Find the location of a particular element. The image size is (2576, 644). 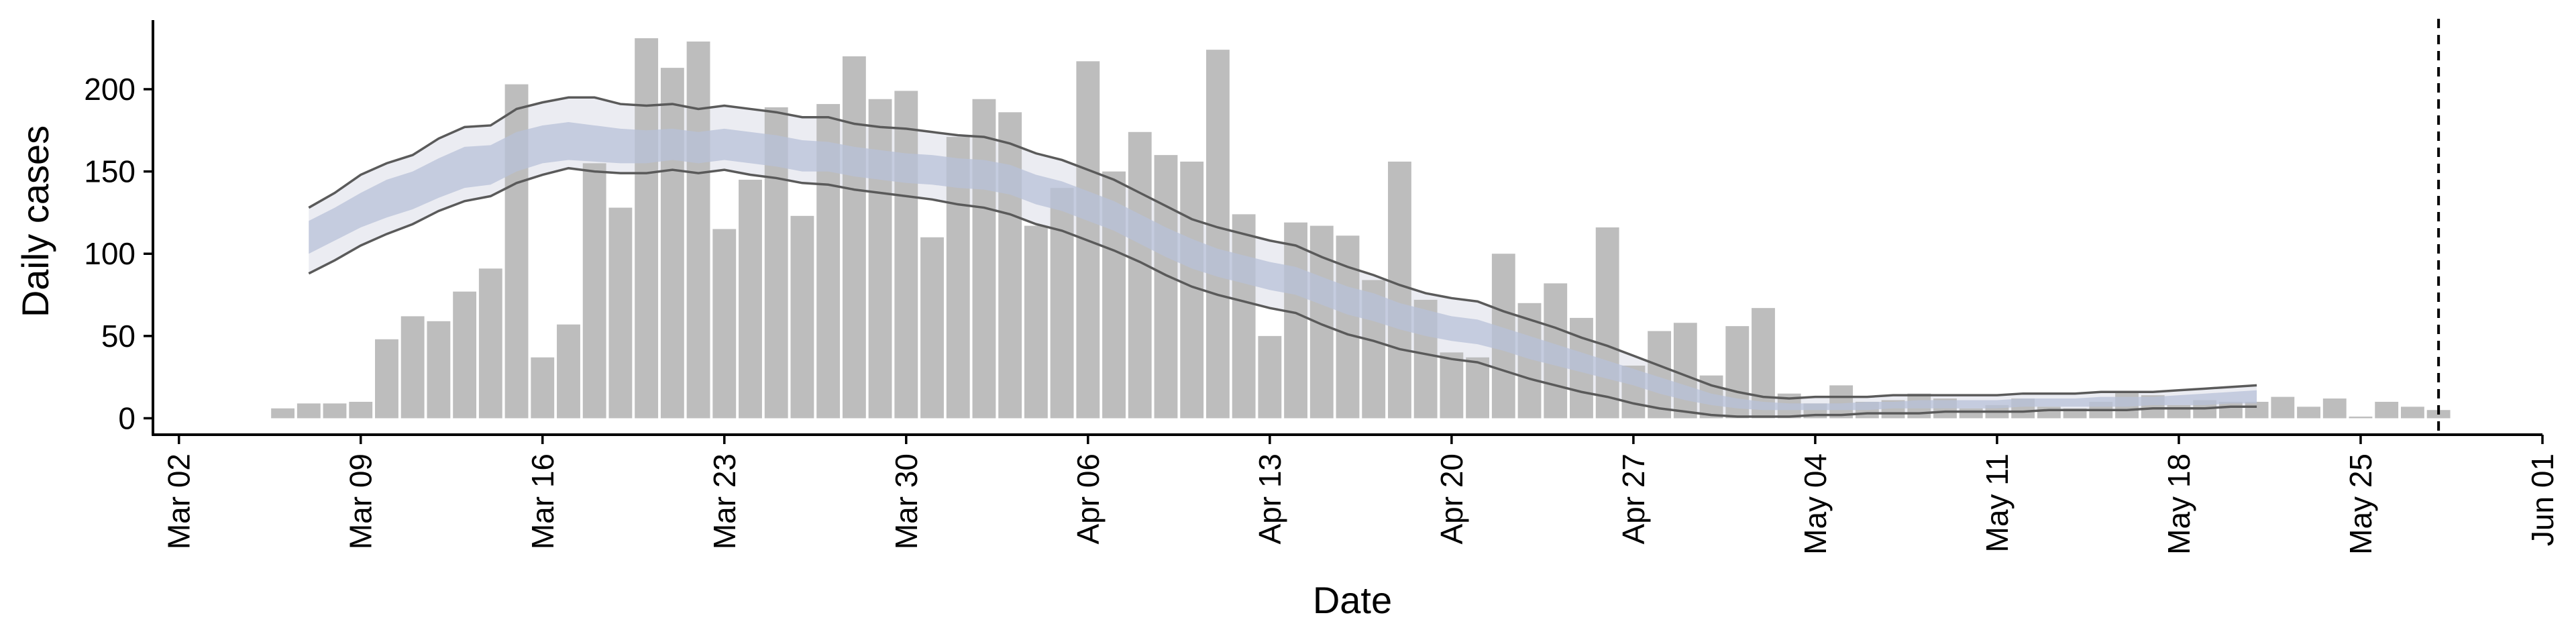

x-tick-label: Mar 09 is located at coordinates (360, 501).